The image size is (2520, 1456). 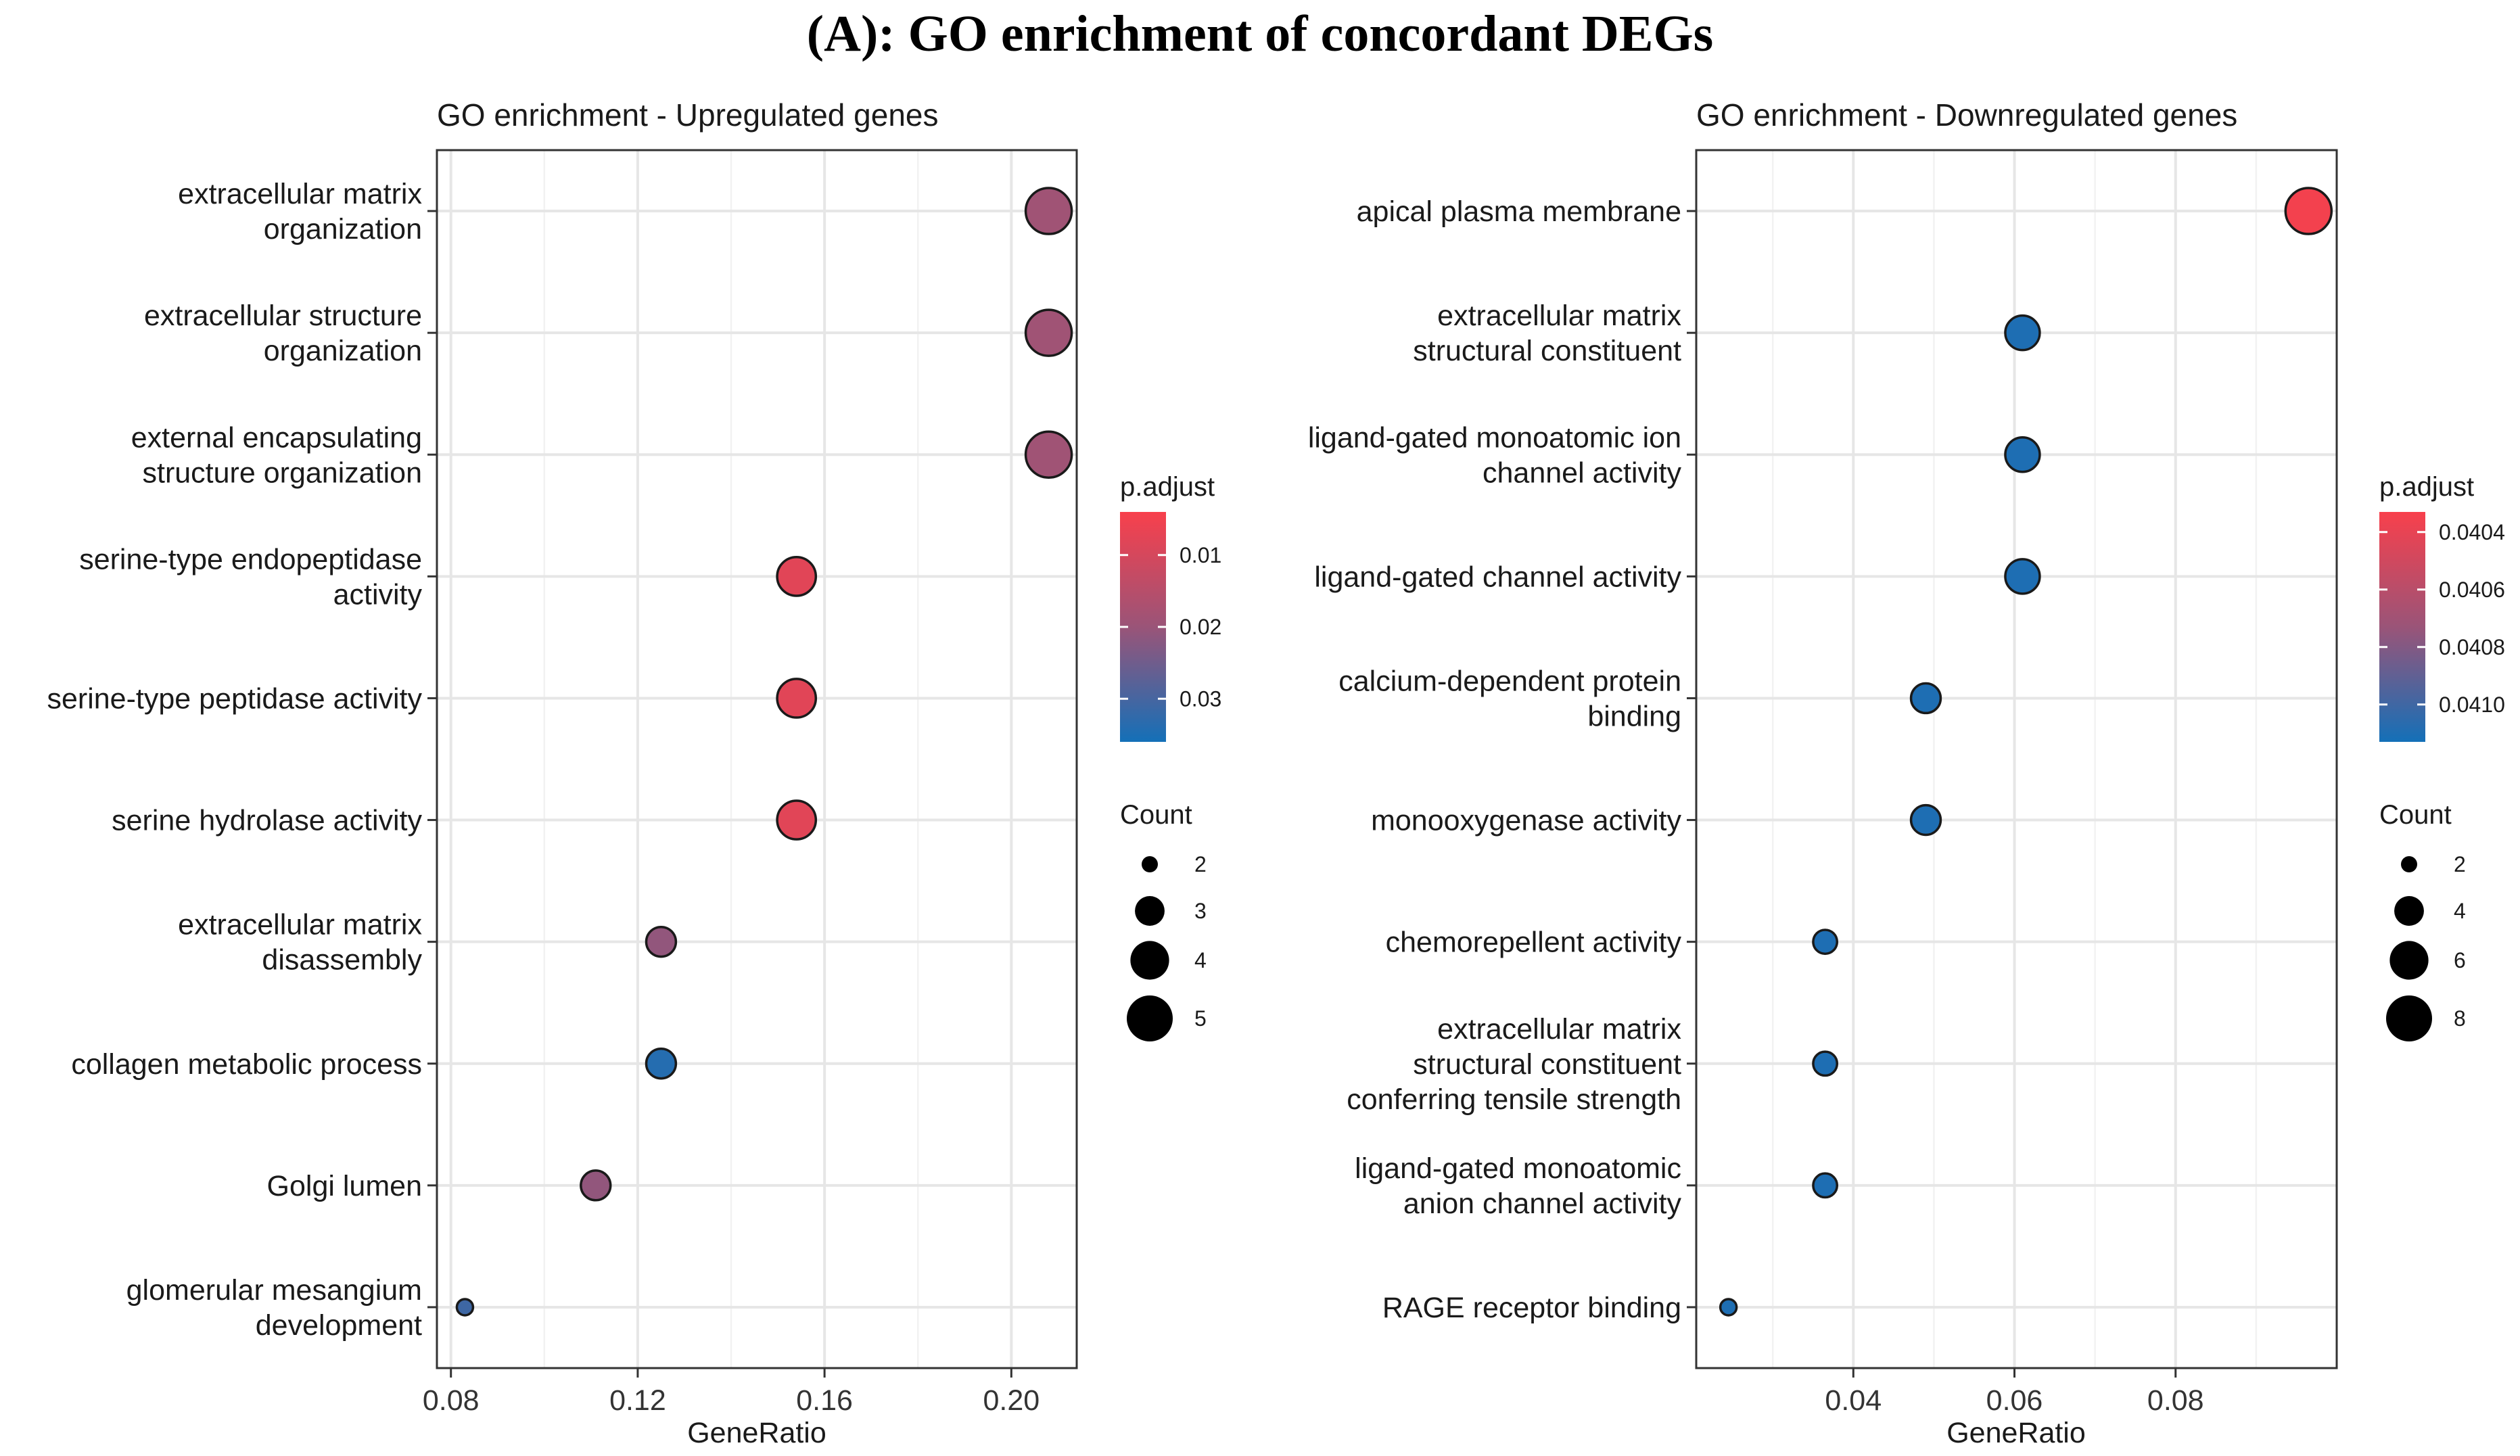 What do you see at coordinates (2460, 1018) in the screenshot?
I see `size-legend-label: 8` at bounding box center [2460, 1018].